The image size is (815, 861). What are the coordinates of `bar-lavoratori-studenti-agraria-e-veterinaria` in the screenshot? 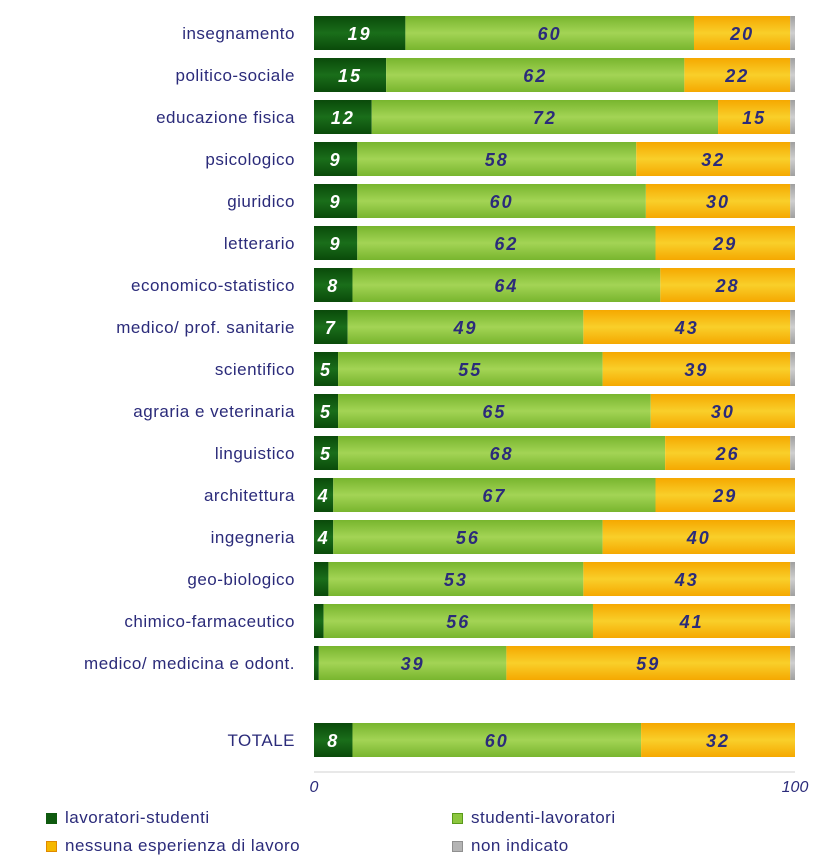 It's located at (326, 411).